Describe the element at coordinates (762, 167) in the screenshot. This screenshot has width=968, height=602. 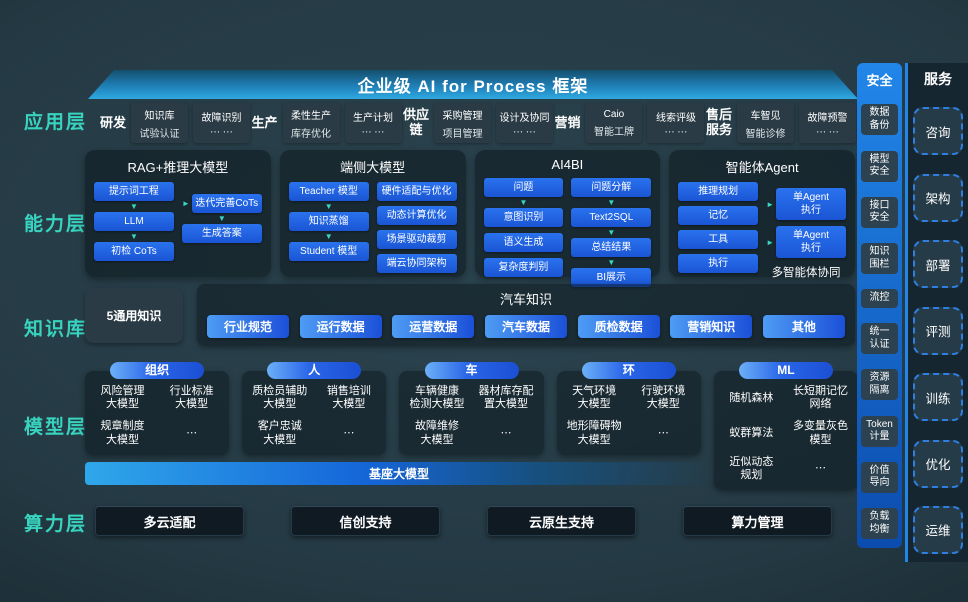
I see `panel-title: 智能体Agent` at that location.